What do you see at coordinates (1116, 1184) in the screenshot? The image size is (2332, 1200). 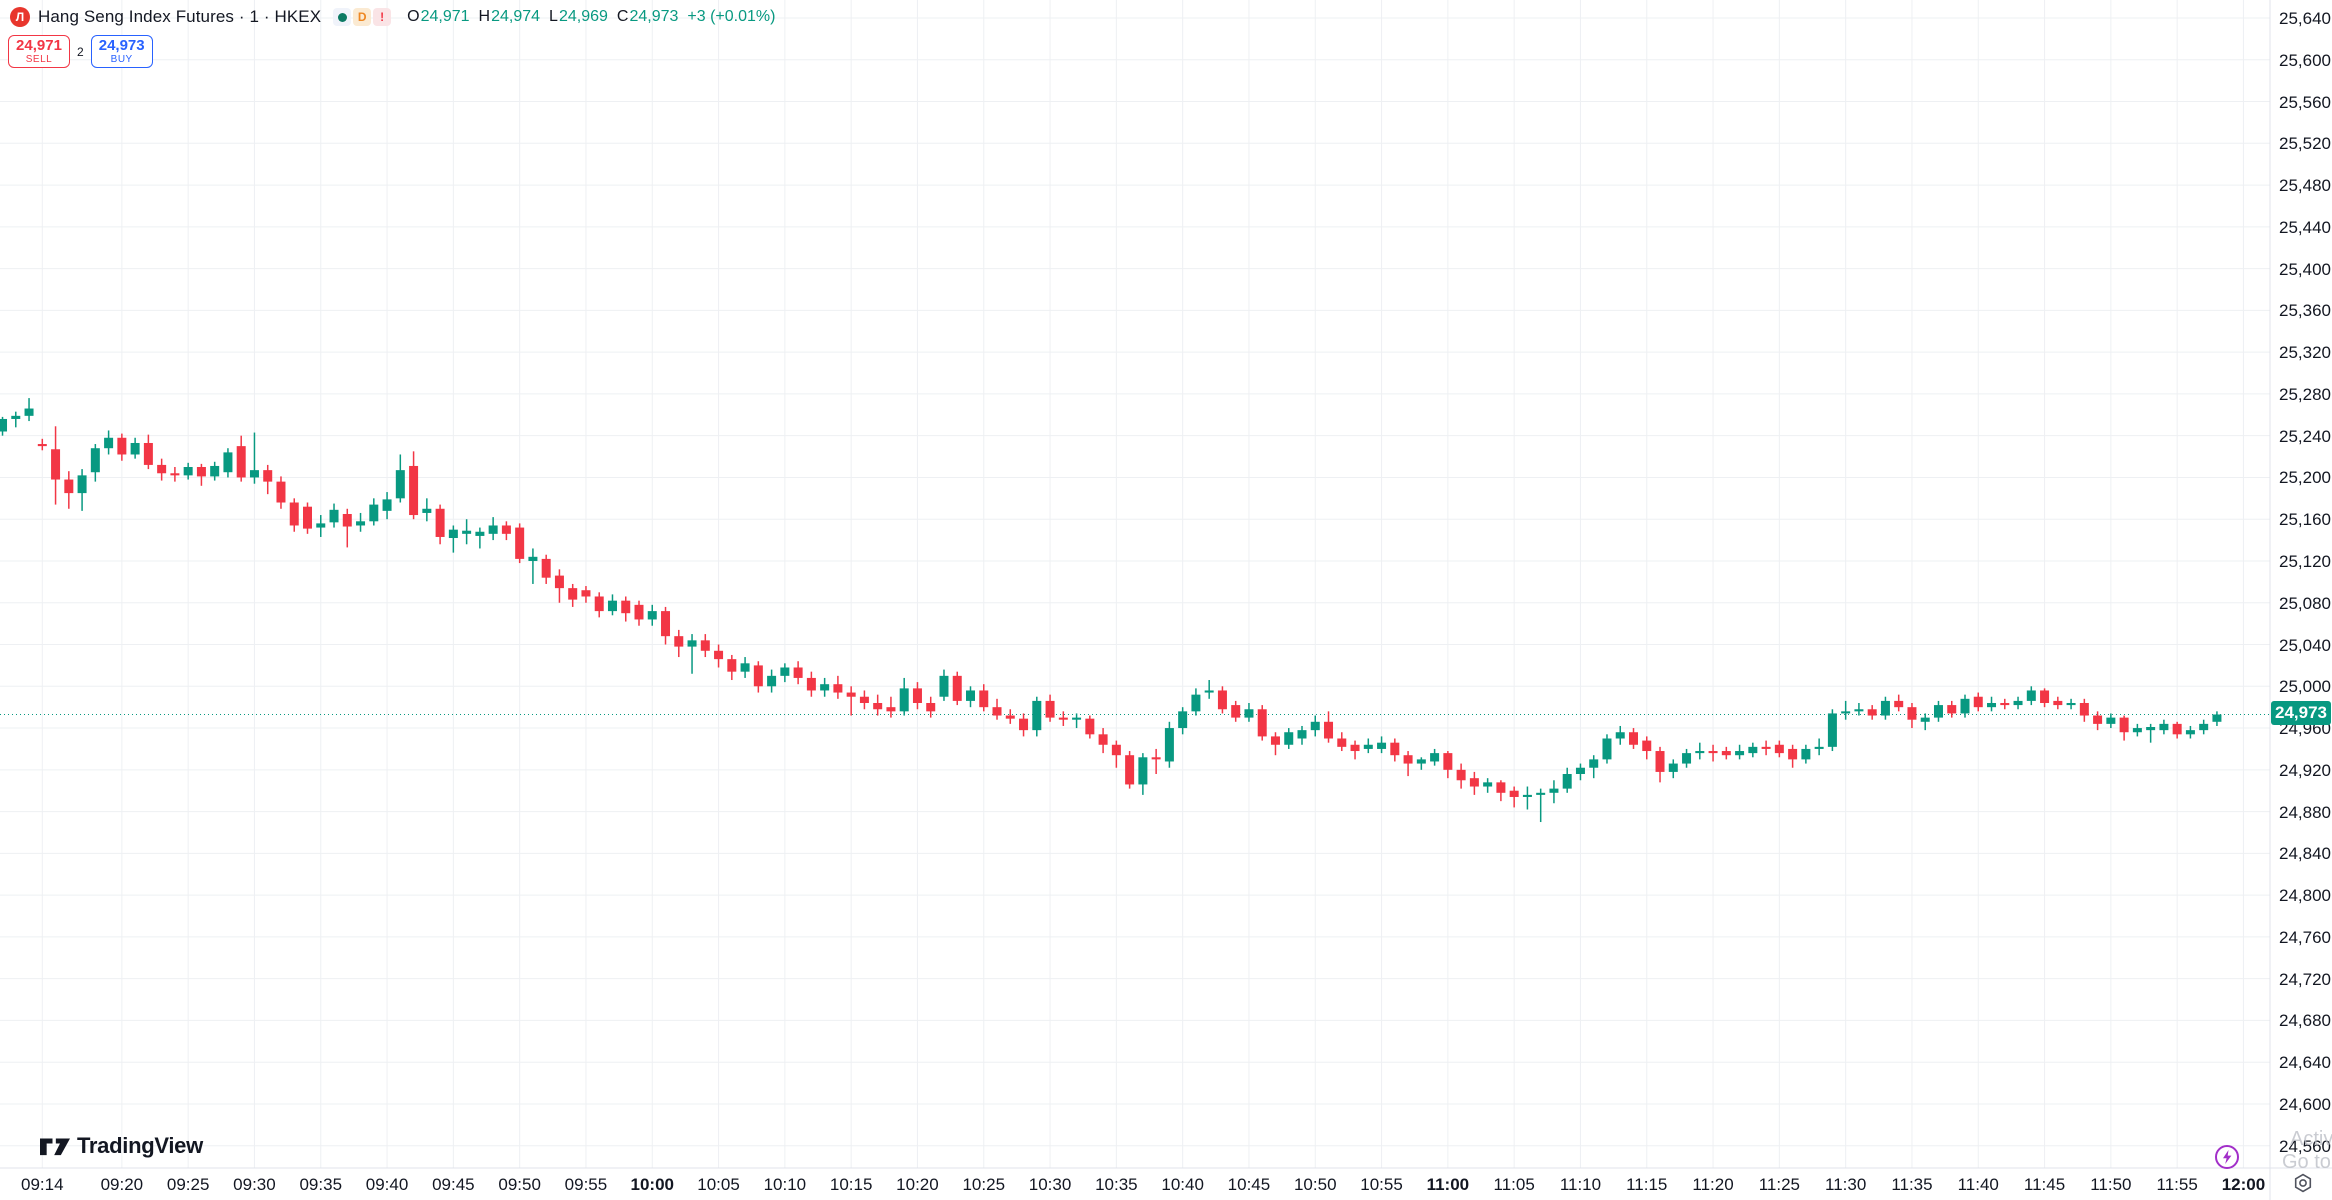 I see `time-tick-label: 10:35` at bounding box center [1116, 1184].